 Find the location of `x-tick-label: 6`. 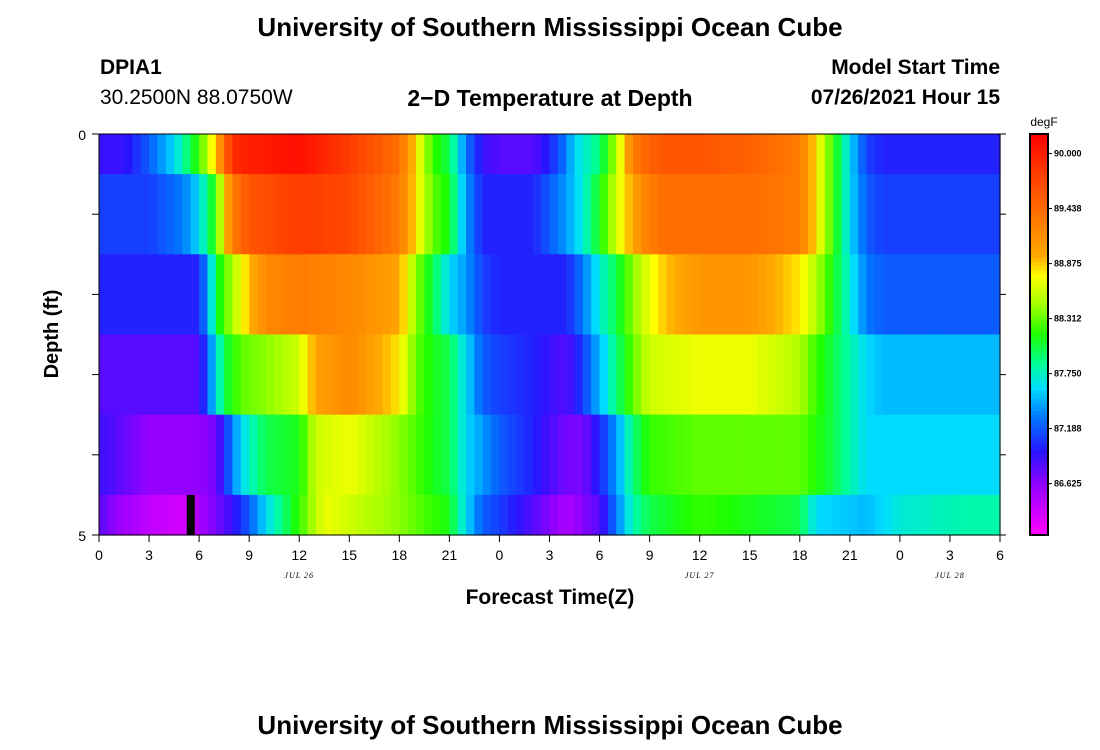

x-tick-label: 6 is located at coordinates (199, 555).